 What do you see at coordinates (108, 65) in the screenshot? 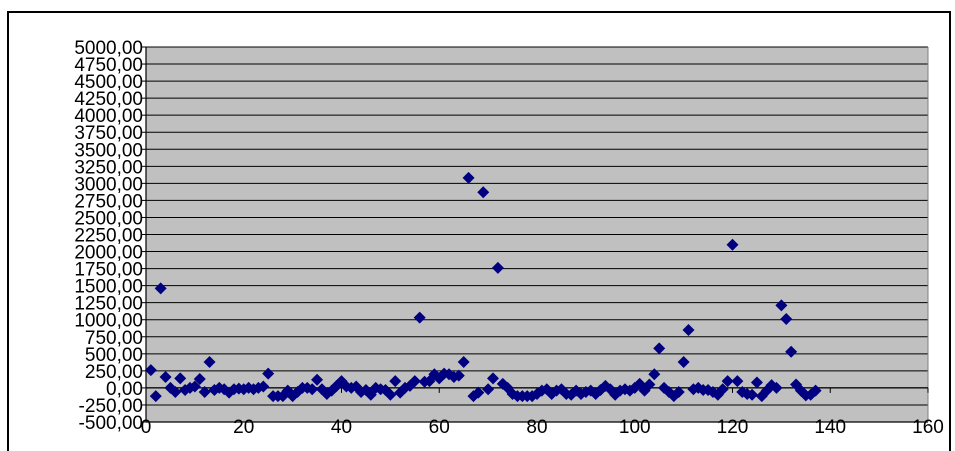
I see `y-tick-label: 4750,00` at bounding box center [108, 65].